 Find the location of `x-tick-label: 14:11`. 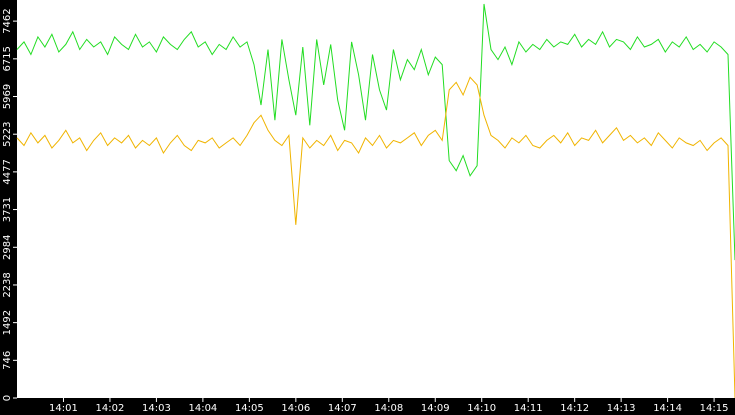

x-tick-label: 14:11 is located at coordinates (528, 408).